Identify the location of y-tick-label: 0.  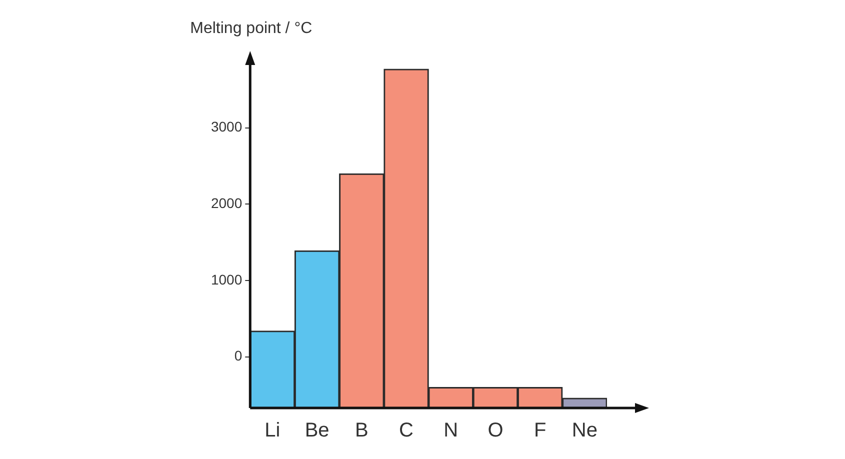
(238, 356).